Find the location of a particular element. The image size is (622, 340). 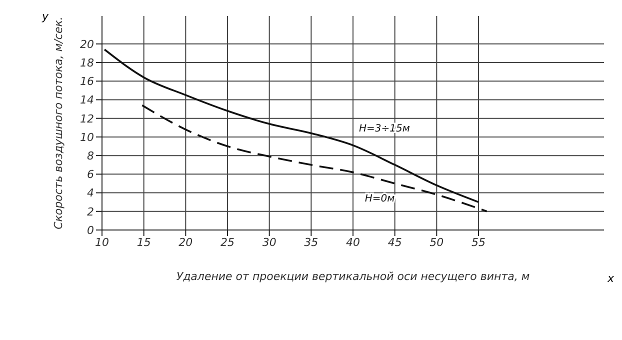

text: y is located at coordinates (45, 16).